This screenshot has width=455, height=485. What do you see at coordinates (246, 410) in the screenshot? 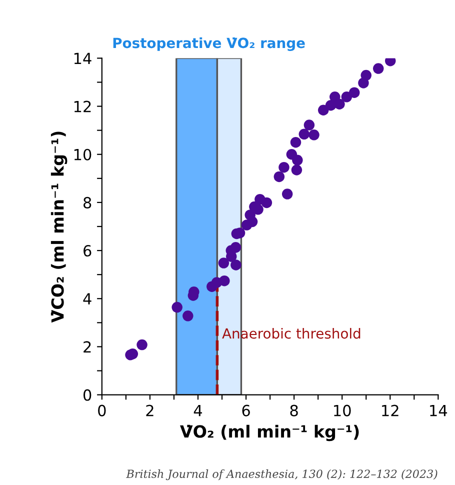
I see `x-tick-label: 6` at bounding box center [246, 410].